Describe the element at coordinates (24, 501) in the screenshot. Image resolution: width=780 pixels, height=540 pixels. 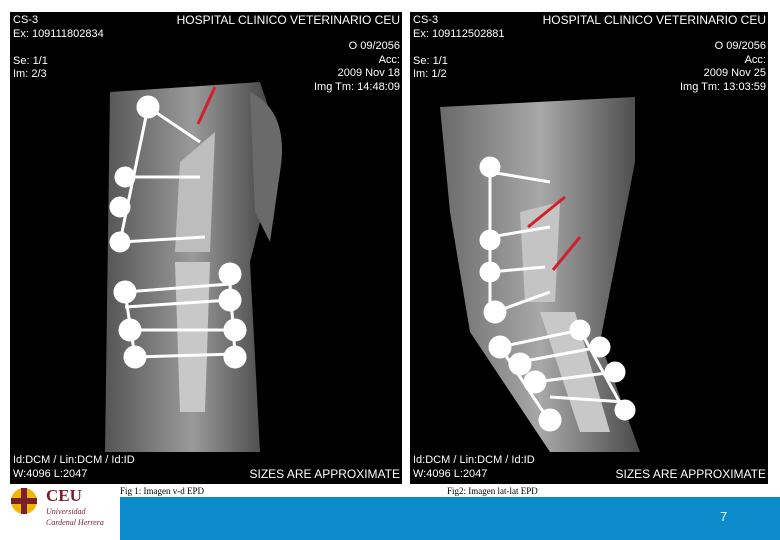
I see `logo-emblem` at that location.